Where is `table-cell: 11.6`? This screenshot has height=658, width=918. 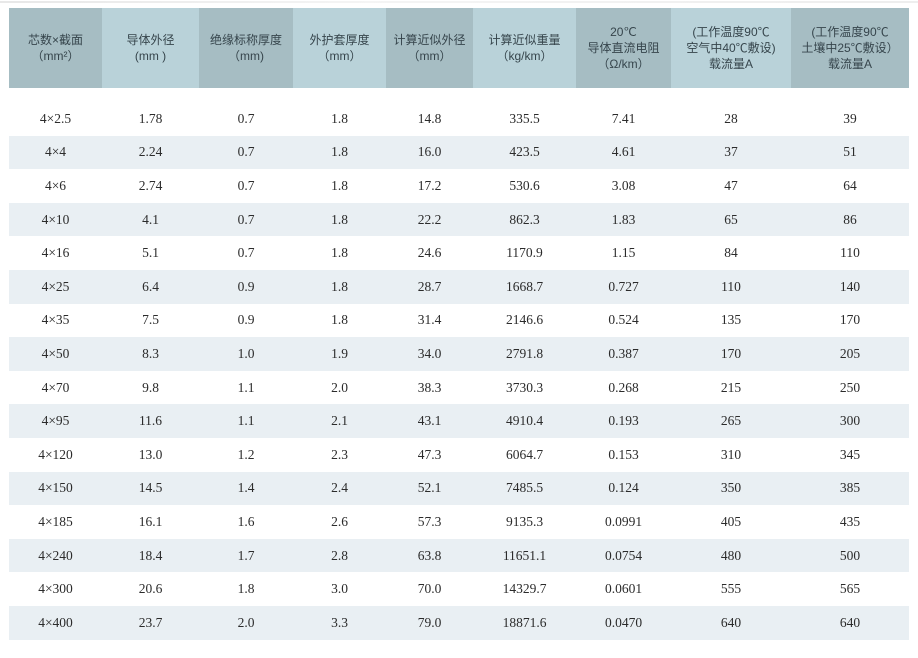 table-cell: 11.6 is located at coordinates (150, 421).